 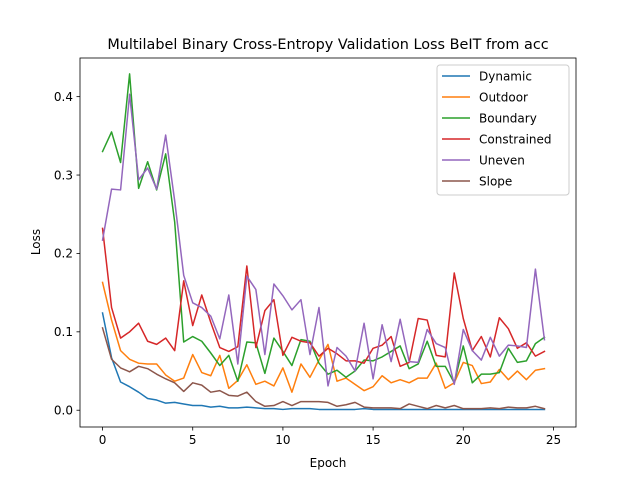 I want to click on legend-label-constrained: Constrained, so click(x=515, y=139).